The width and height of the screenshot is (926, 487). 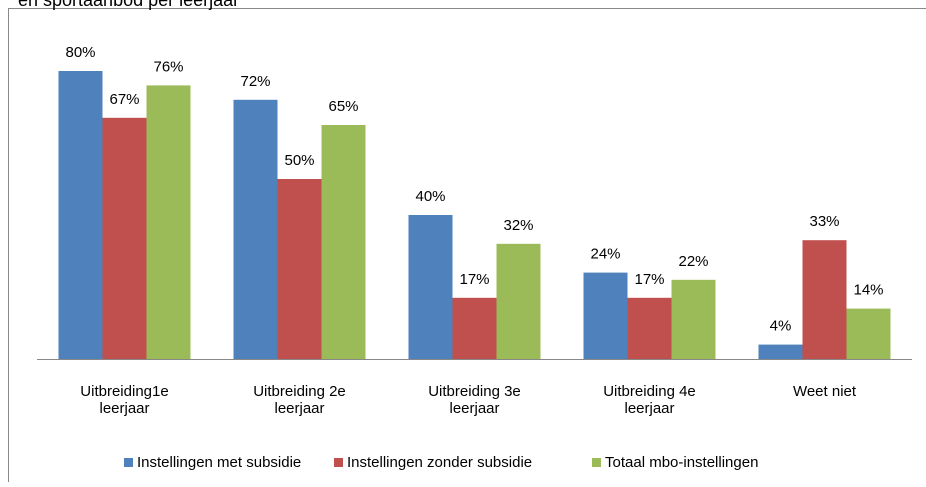 I want to click on legend-label: Instellingen met subsidie, so click(x=219, y=462).